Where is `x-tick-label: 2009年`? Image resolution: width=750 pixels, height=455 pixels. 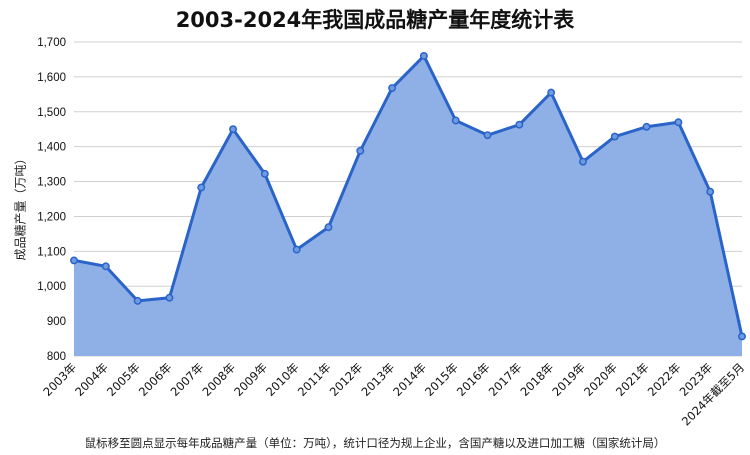 x-tick-label: 2009年 is located at coordinates (250, 379).